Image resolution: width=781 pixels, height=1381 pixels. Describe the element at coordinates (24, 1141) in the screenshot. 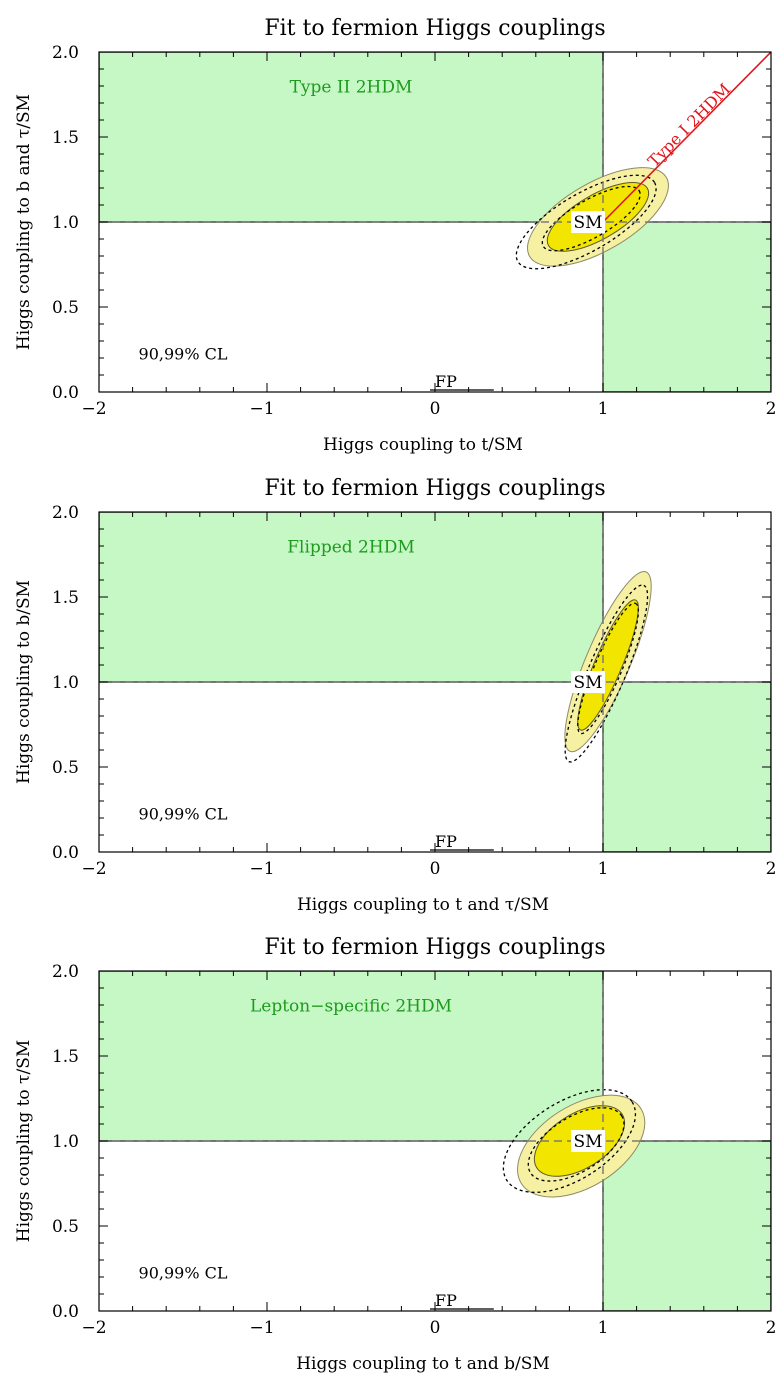

I see `y-axis-label: Higgs coupling to τ/SM` at that location.